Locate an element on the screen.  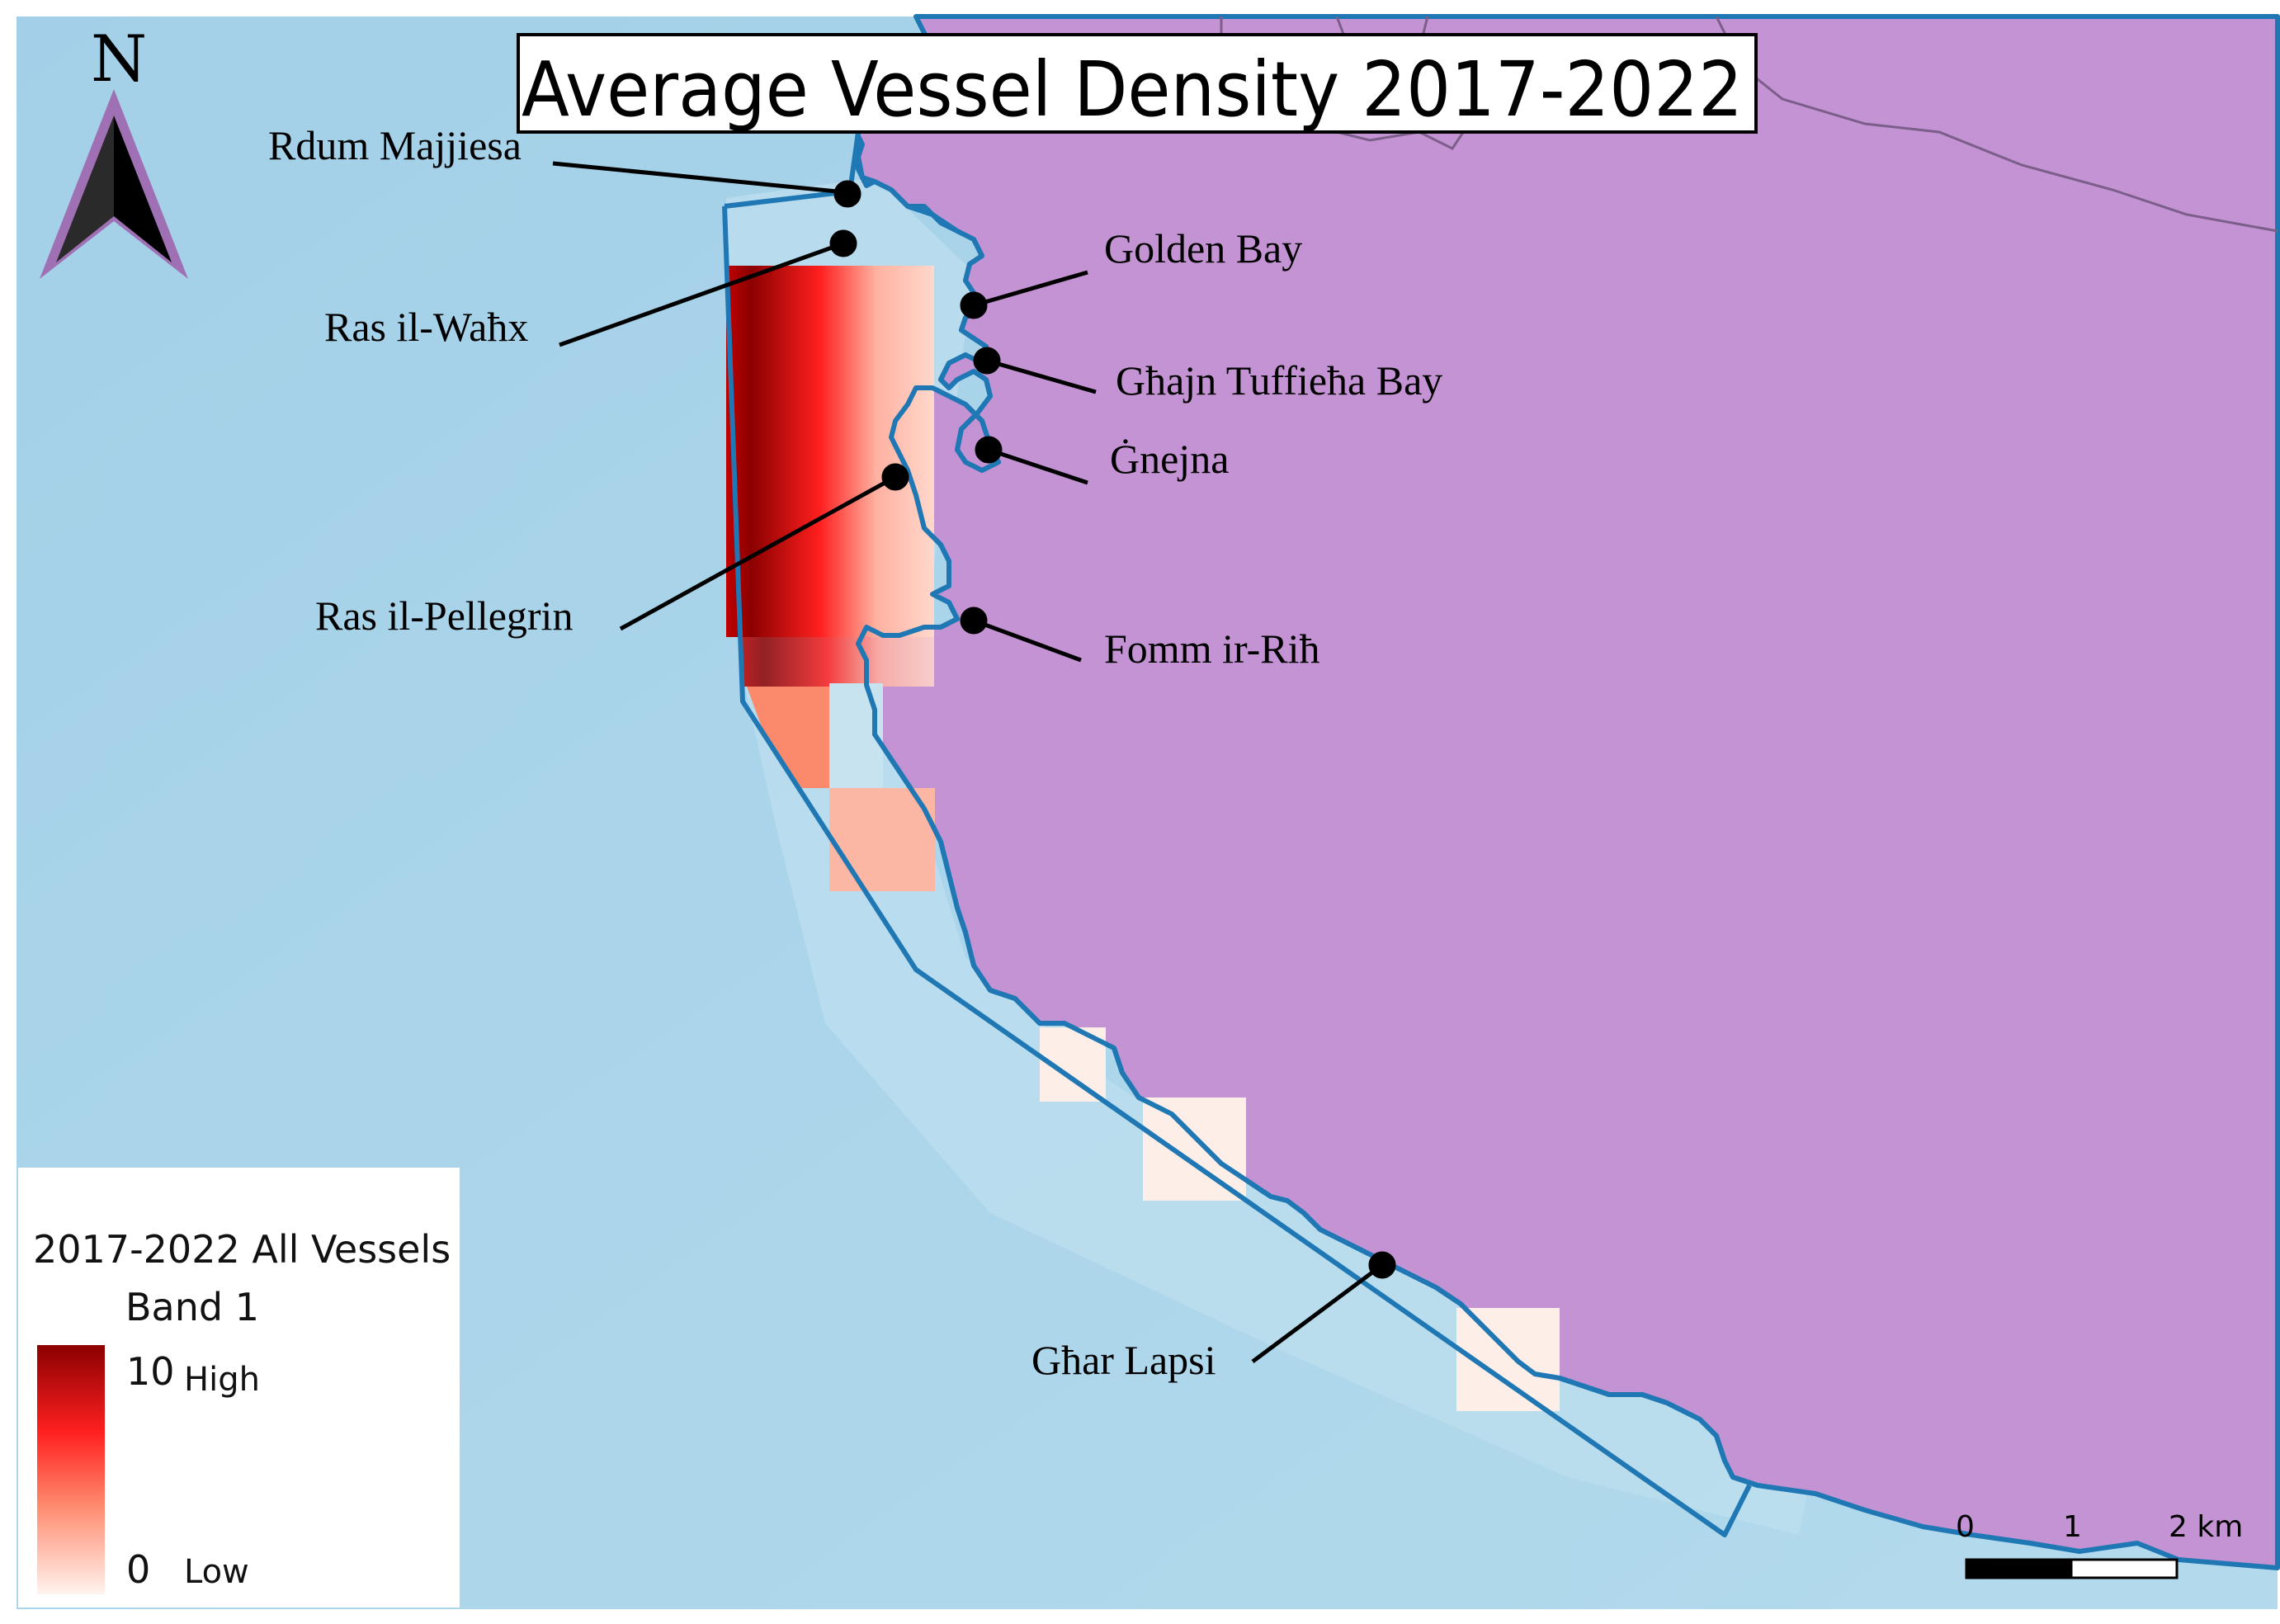
legend-title-line2: Band 1 is located at coordinates (192, 1307).